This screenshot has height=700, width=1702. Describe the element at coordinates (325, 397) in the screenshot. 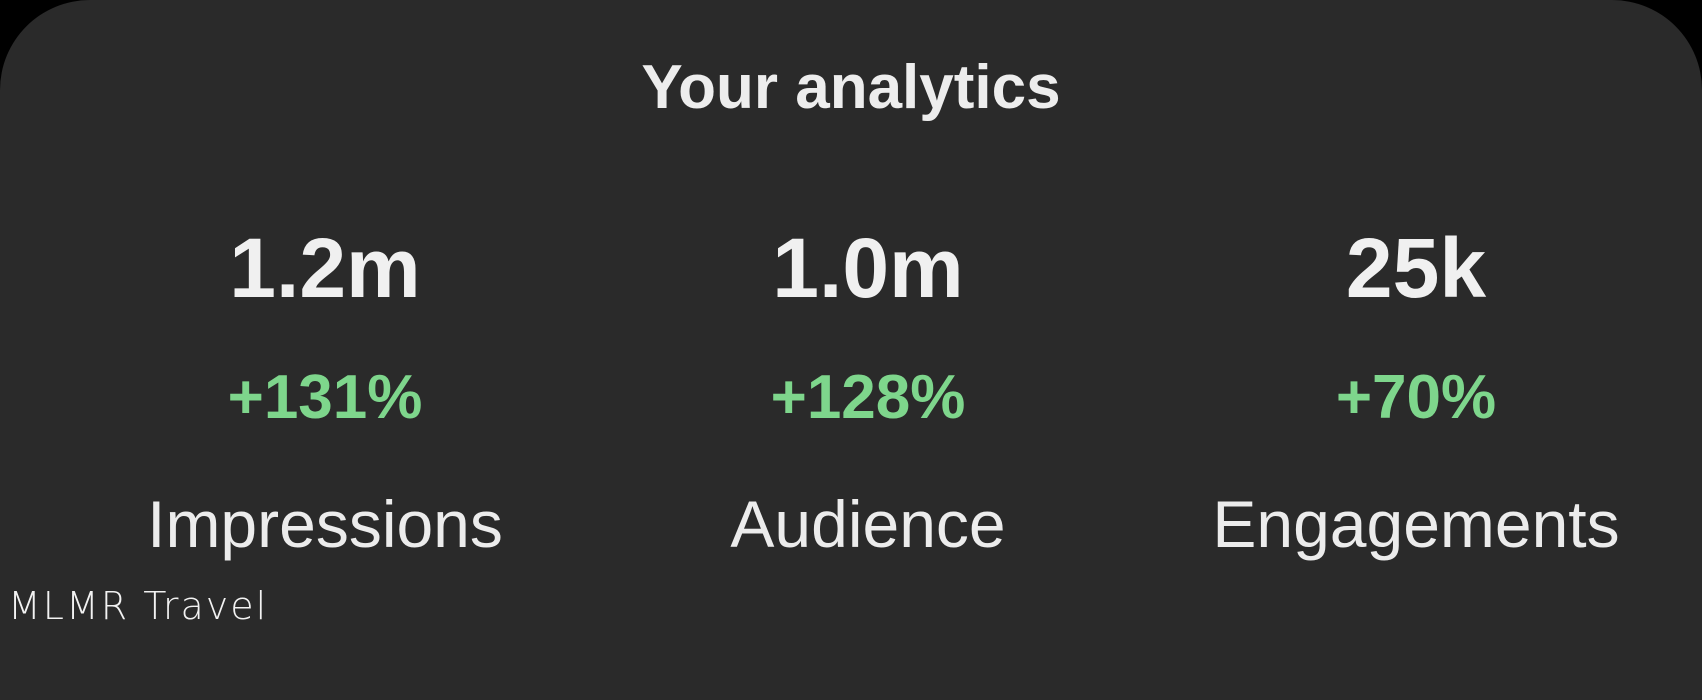

I see `metric-change: +131%` at that location.